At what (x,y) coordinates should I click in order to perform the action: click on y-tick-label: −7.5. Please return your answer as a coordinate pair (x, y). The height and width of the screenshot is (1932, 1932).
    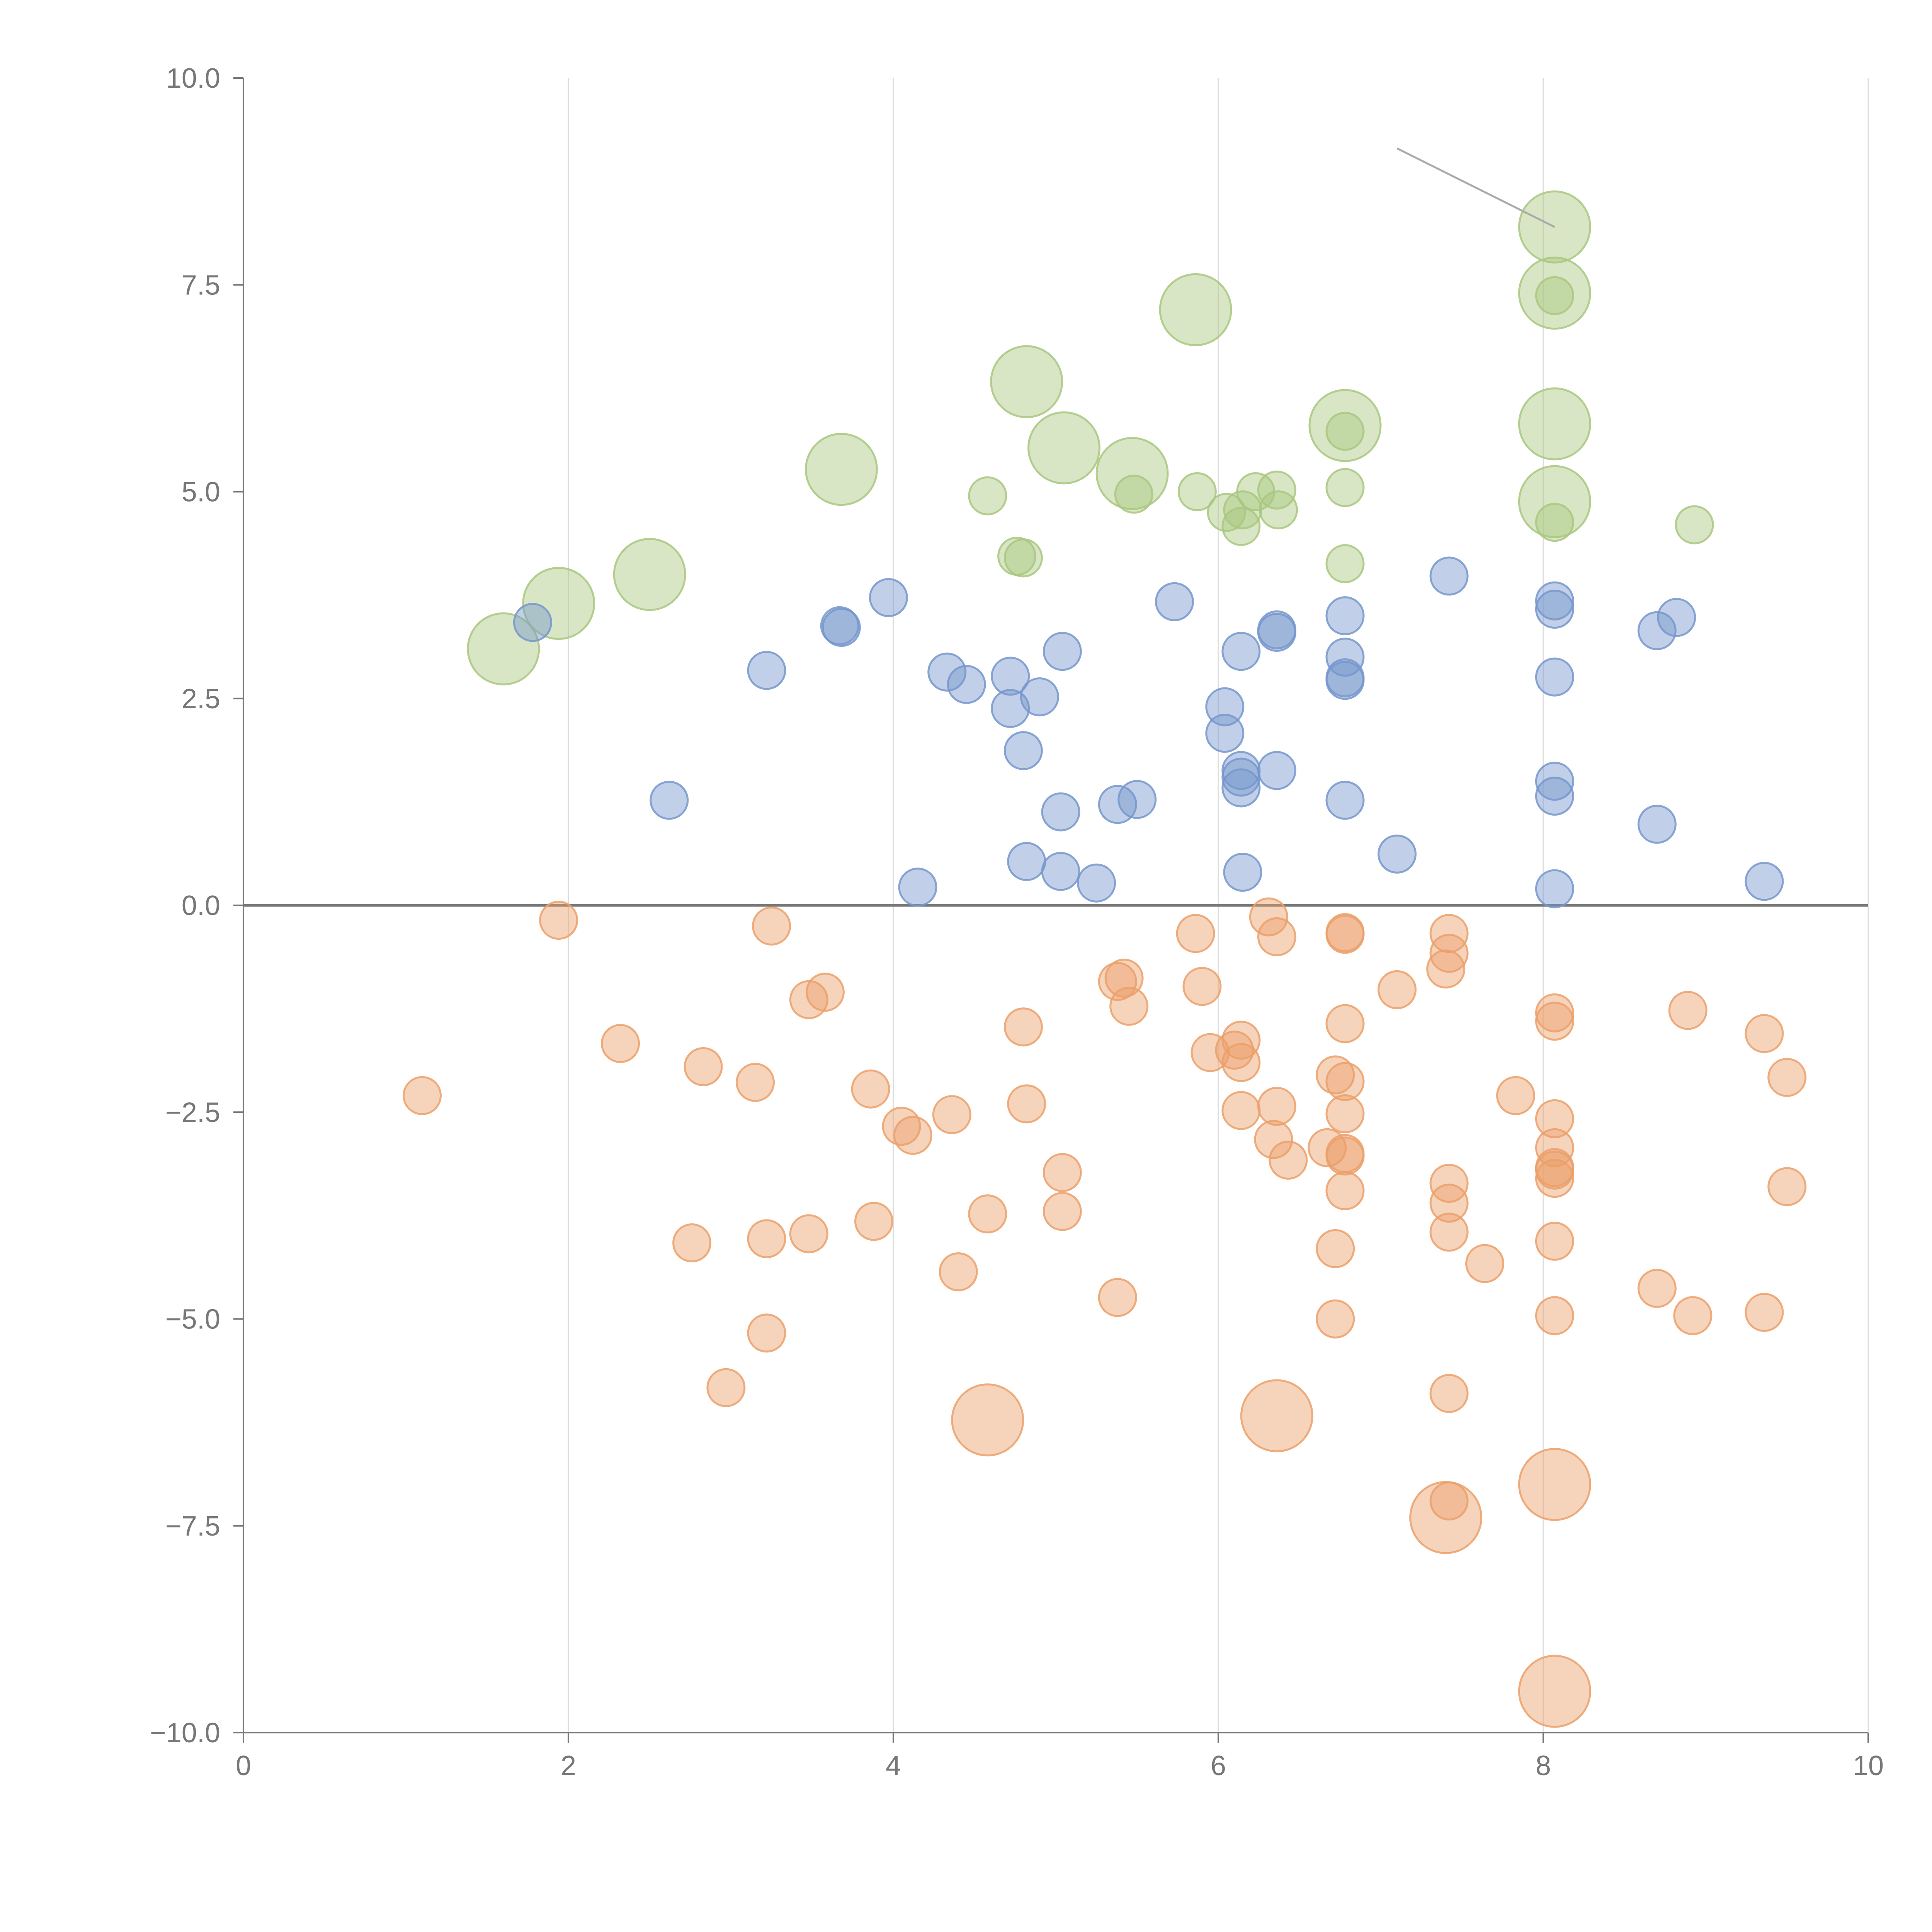
    Looking at the image, I should click on (192, 1526).